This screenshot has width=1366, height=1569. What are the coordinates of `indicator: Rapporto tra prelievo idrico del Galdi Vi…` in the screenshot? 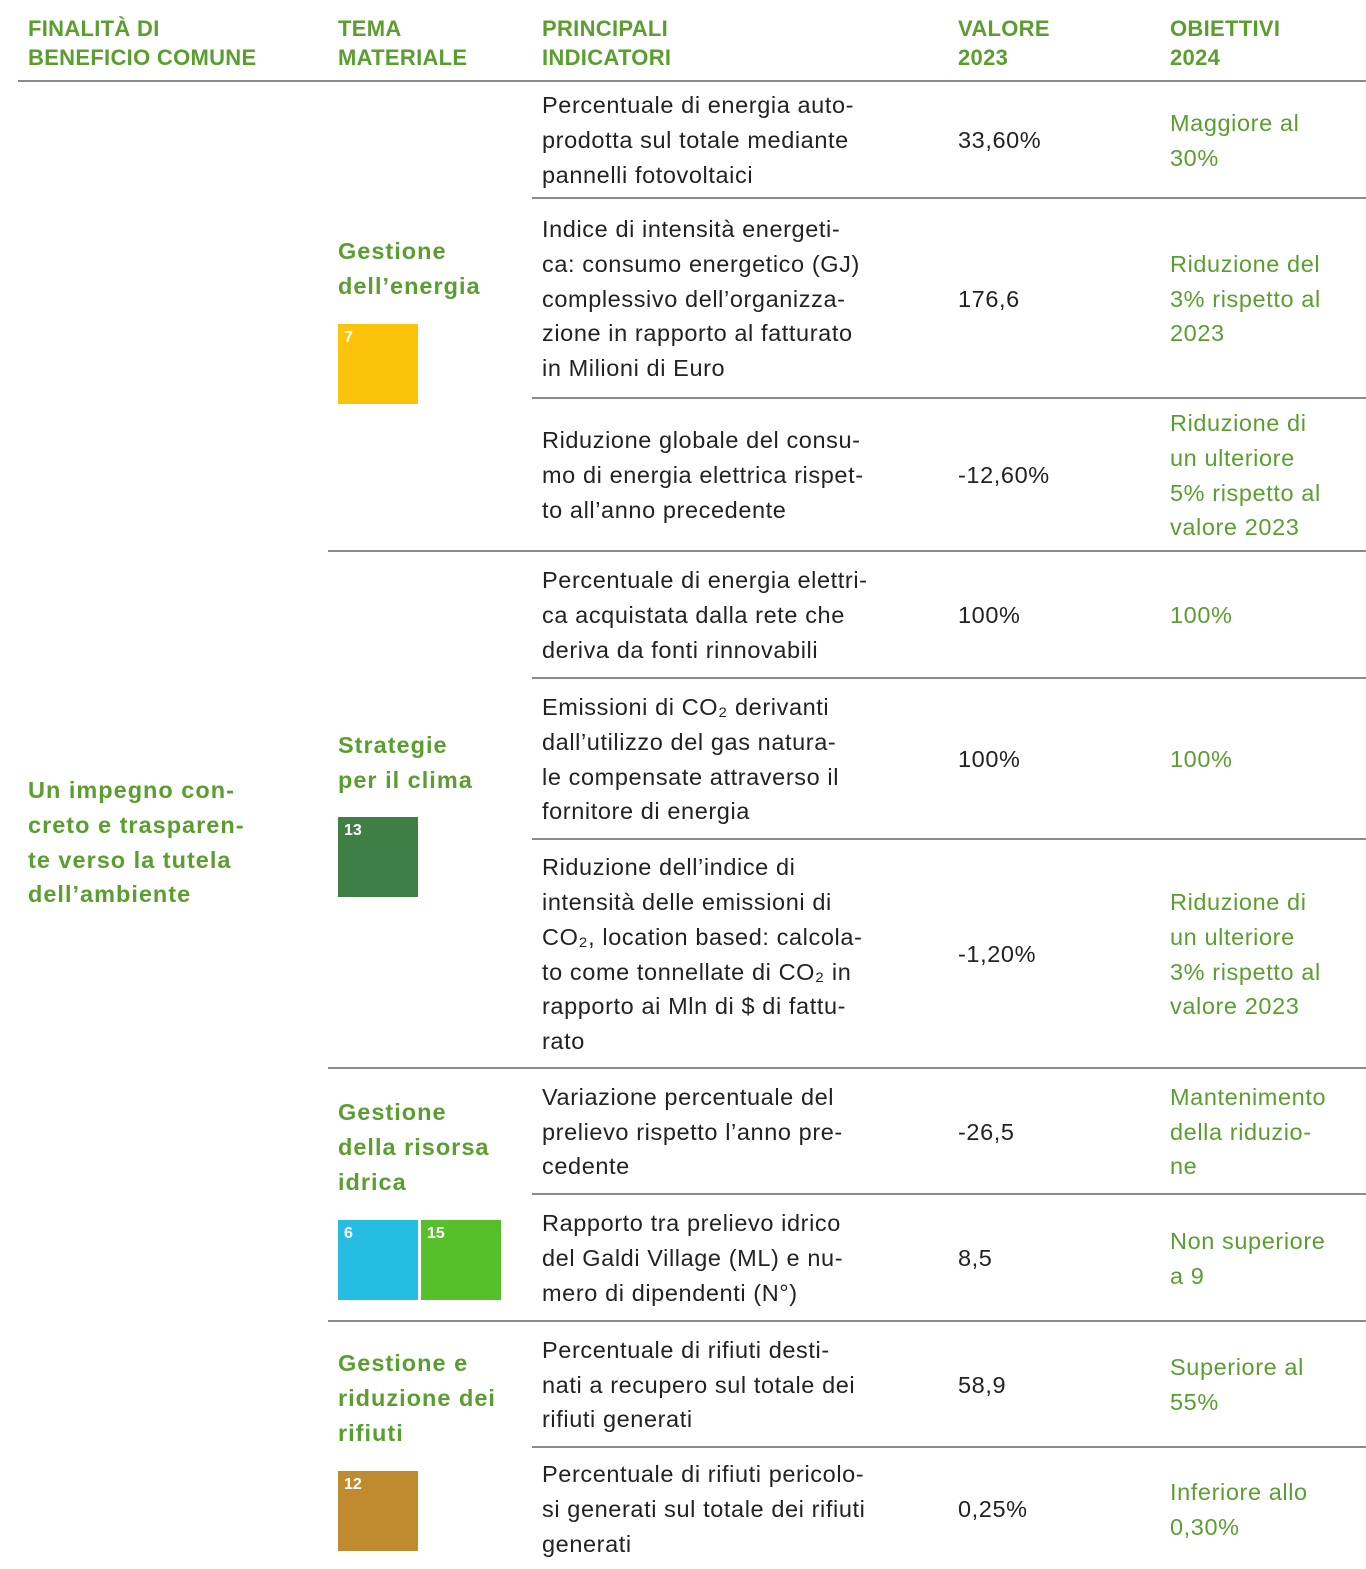 It's located at (692, 1258).